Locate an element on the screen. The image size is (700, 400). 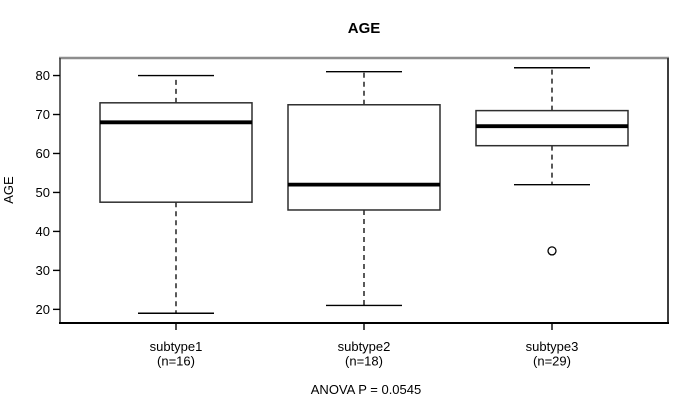
y-axis-title: AGE is located at coordinates (8, 190).